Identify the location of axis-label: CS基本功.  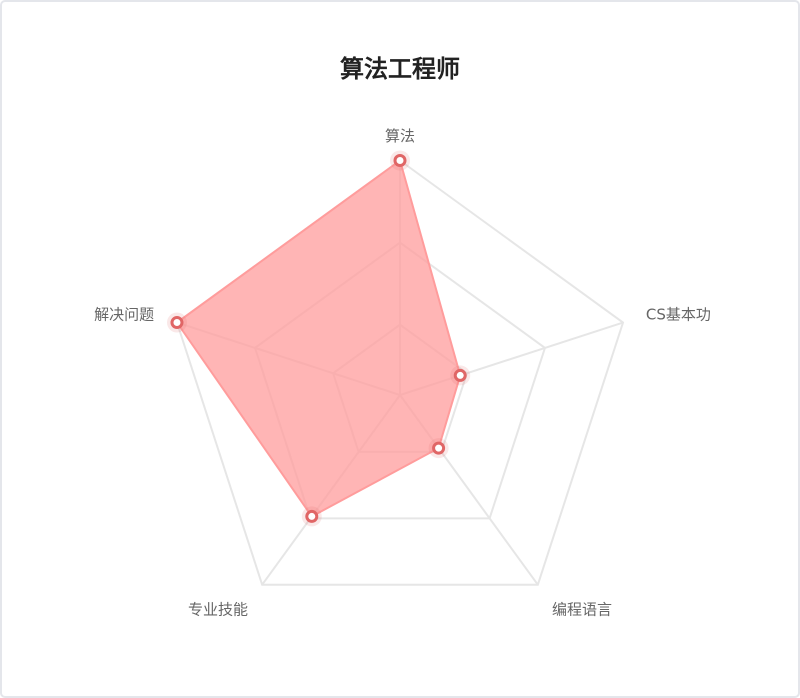
(678, 315).